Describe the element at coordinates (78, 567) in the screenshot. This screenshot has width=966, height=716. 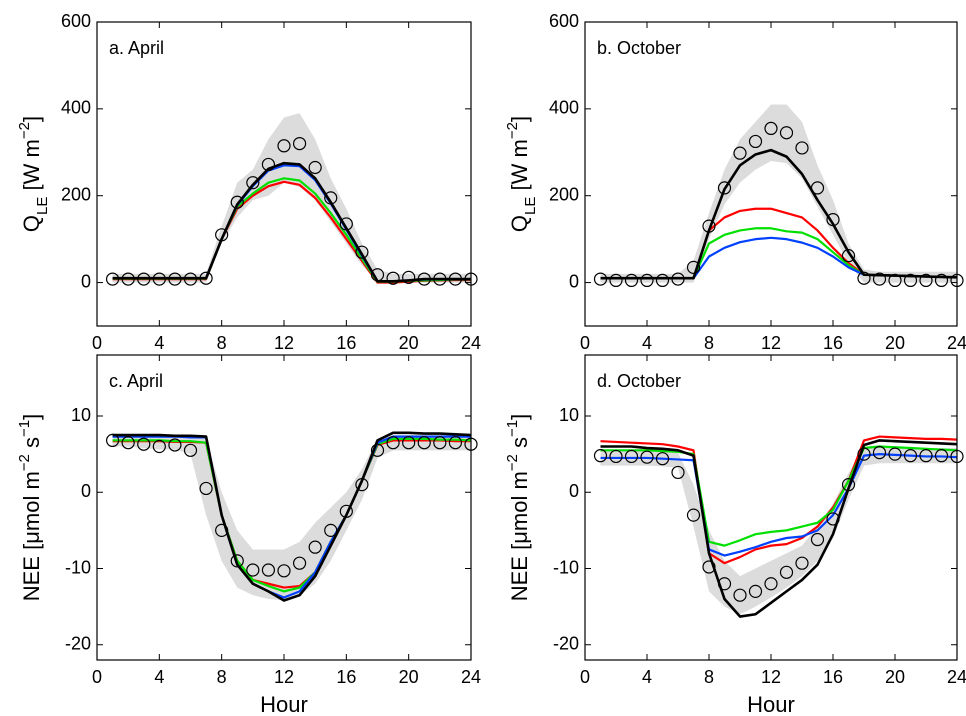
I see `y-tick-label: -10` at that location.